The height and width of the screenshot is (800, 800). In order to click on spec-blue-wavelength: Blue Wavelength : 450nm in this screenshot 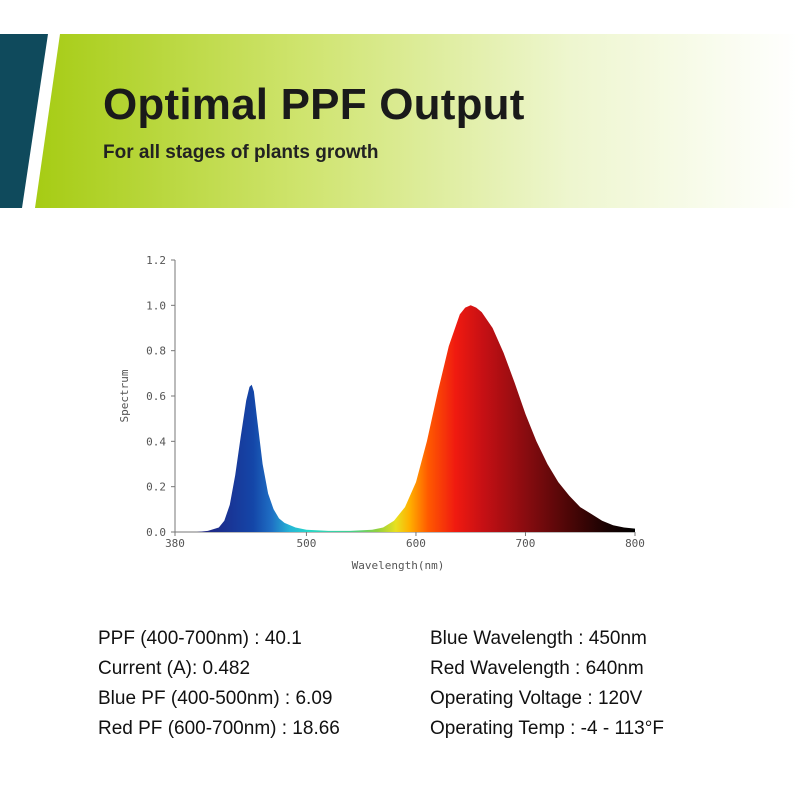, I will do `click(538, 638)`.